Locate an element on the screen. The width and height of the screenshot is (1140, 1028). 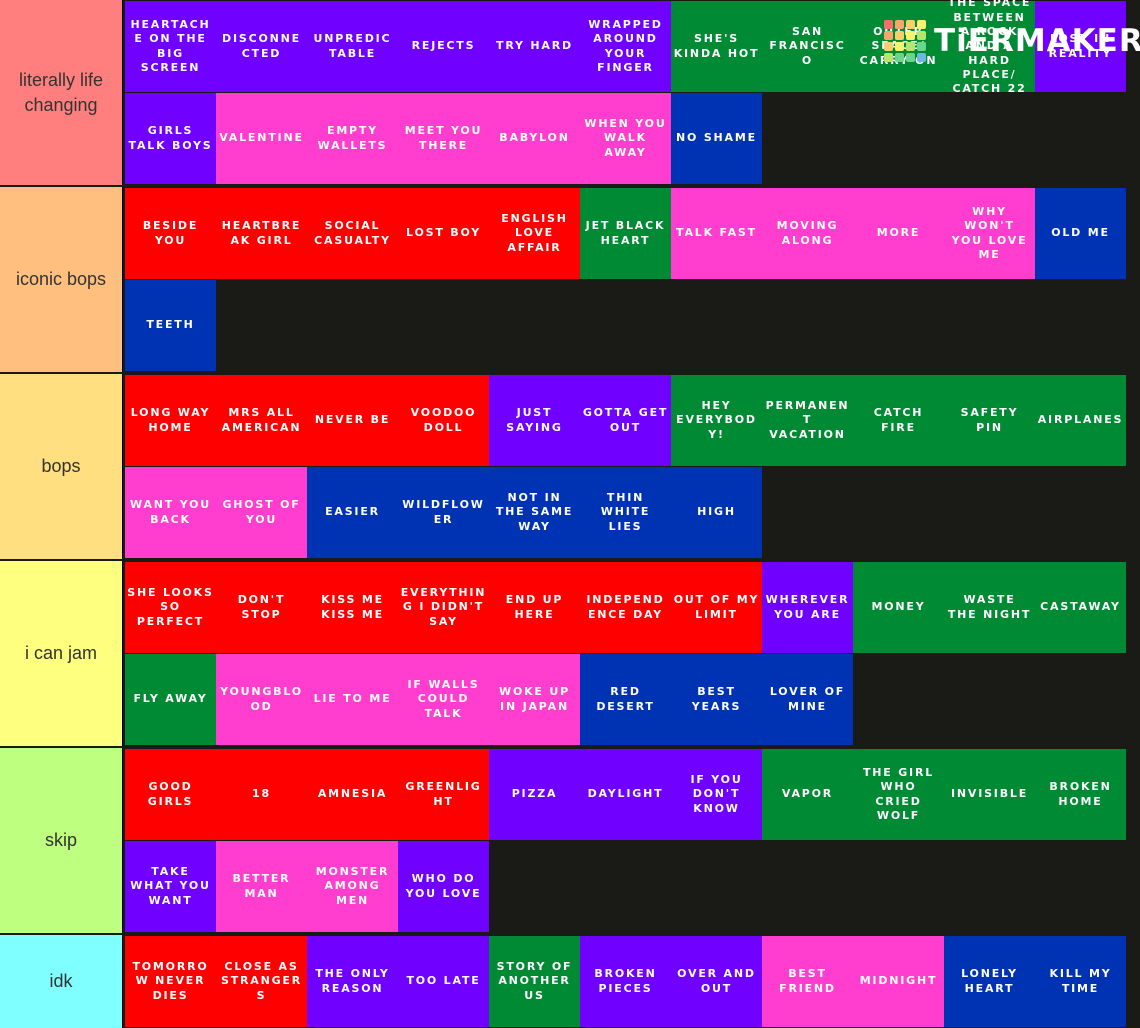
tier-item: MONSTER AMONG MEN is located at coordinates (352, 886).